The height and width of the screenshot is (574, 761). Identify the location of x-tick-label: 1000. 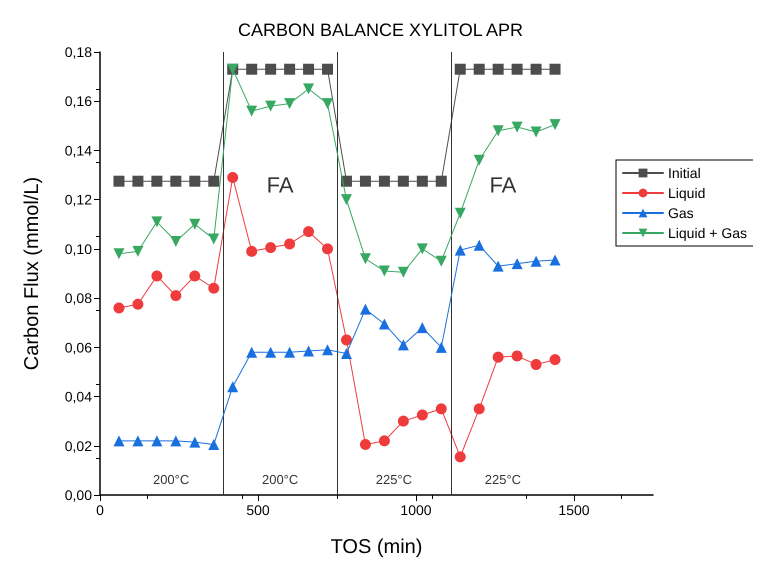
(416, 510).